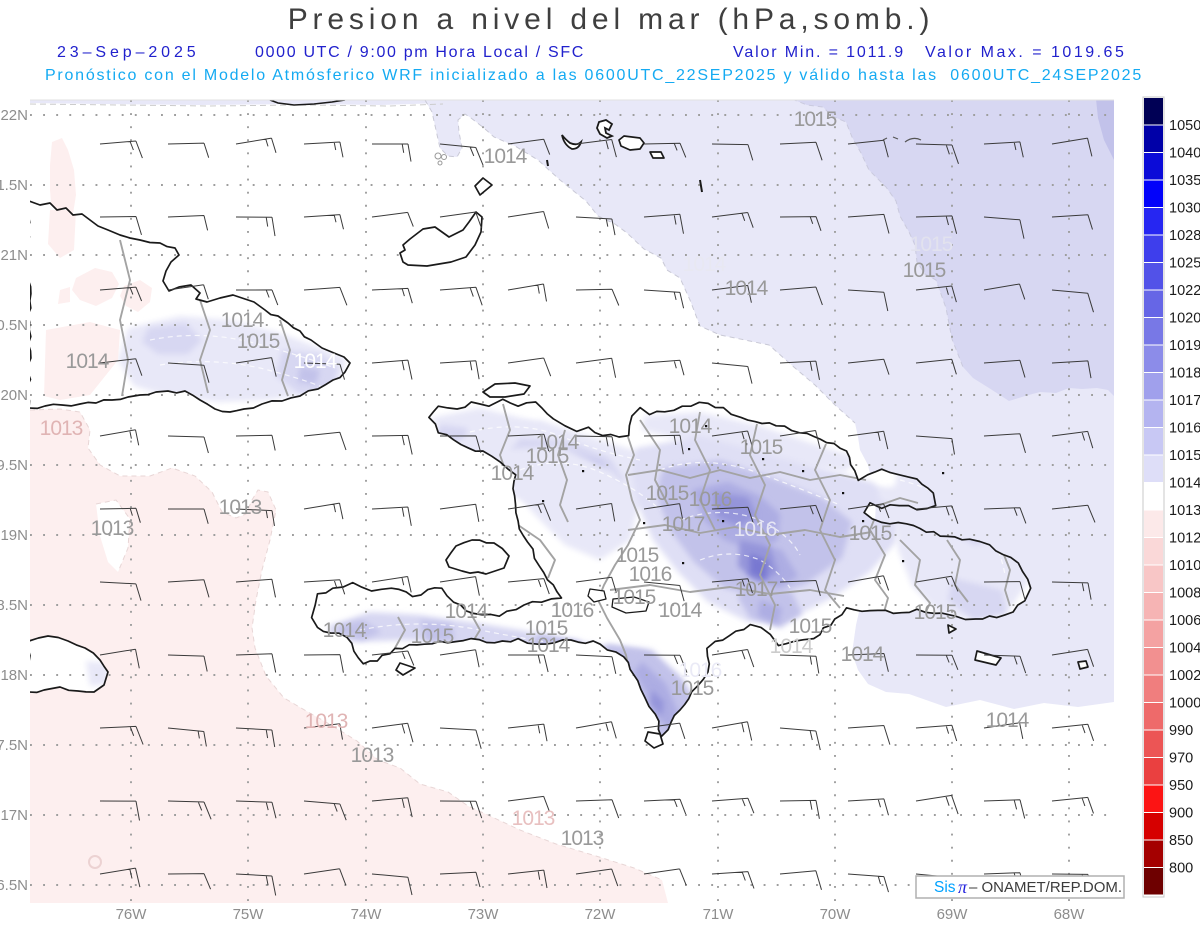  Describe the element at coordinates (14, 675) in the screenshot. I see `svg-text: 18N` at that location.